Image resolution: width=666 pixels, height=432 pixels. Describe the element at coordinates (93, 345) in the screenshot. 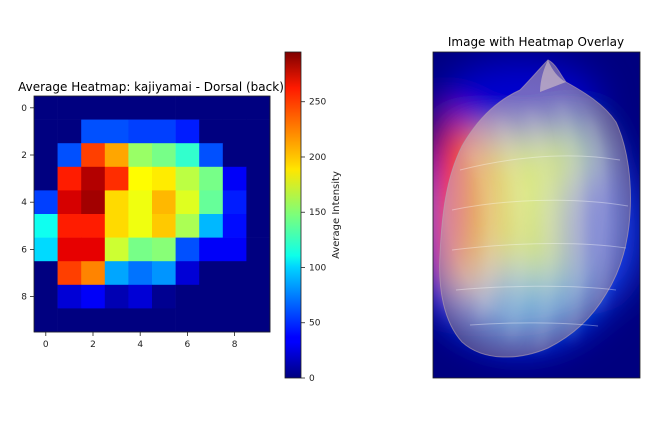

I see `x-tick-label: 2` at that location.